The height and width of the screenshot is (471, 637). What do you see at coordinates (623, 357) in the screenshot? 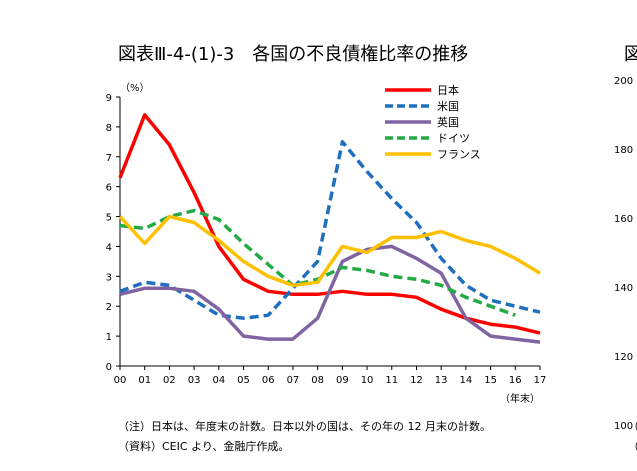
I see `right-cutoff-tick: 120` at bounding box center [623, 357].